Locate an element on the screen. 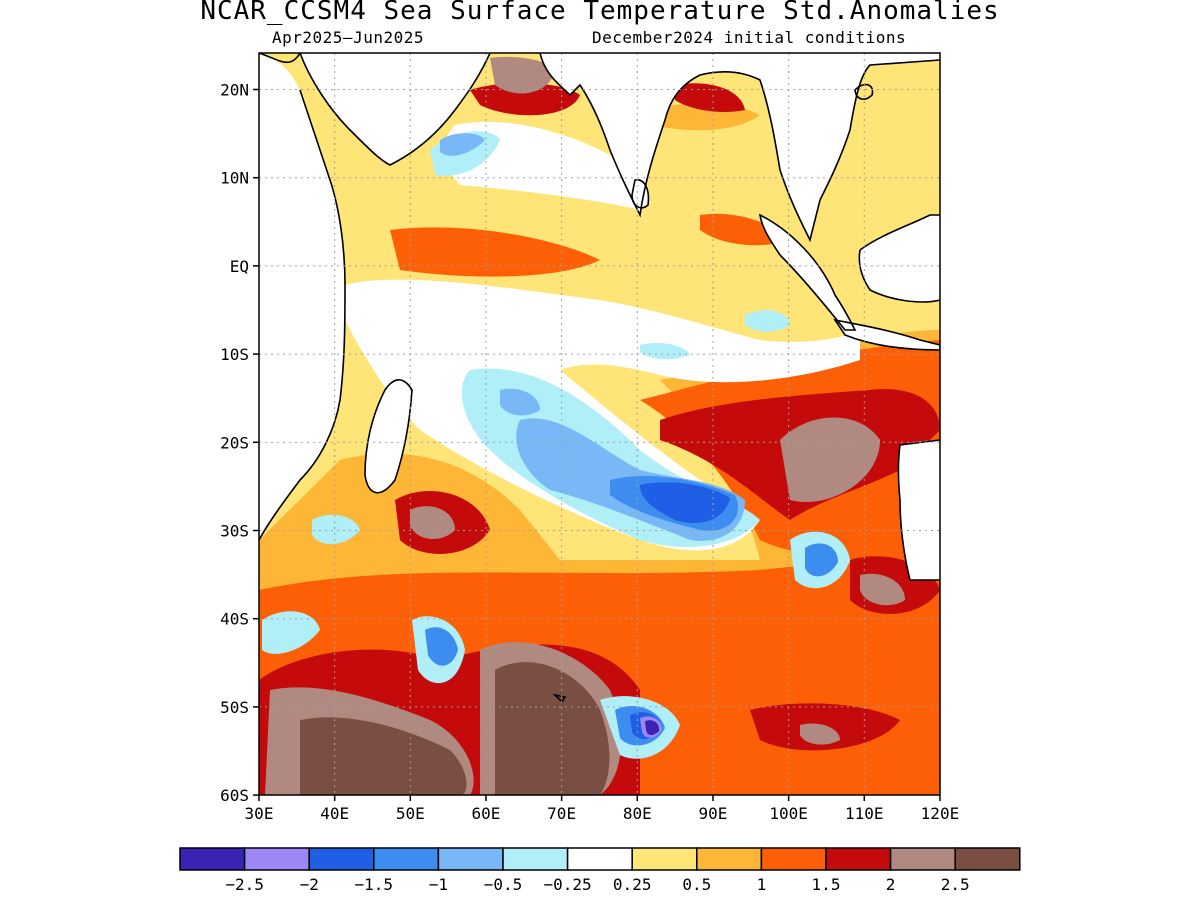 This screenshot has width=1200, height=900. land-australia is located at coordinates (919, 510).